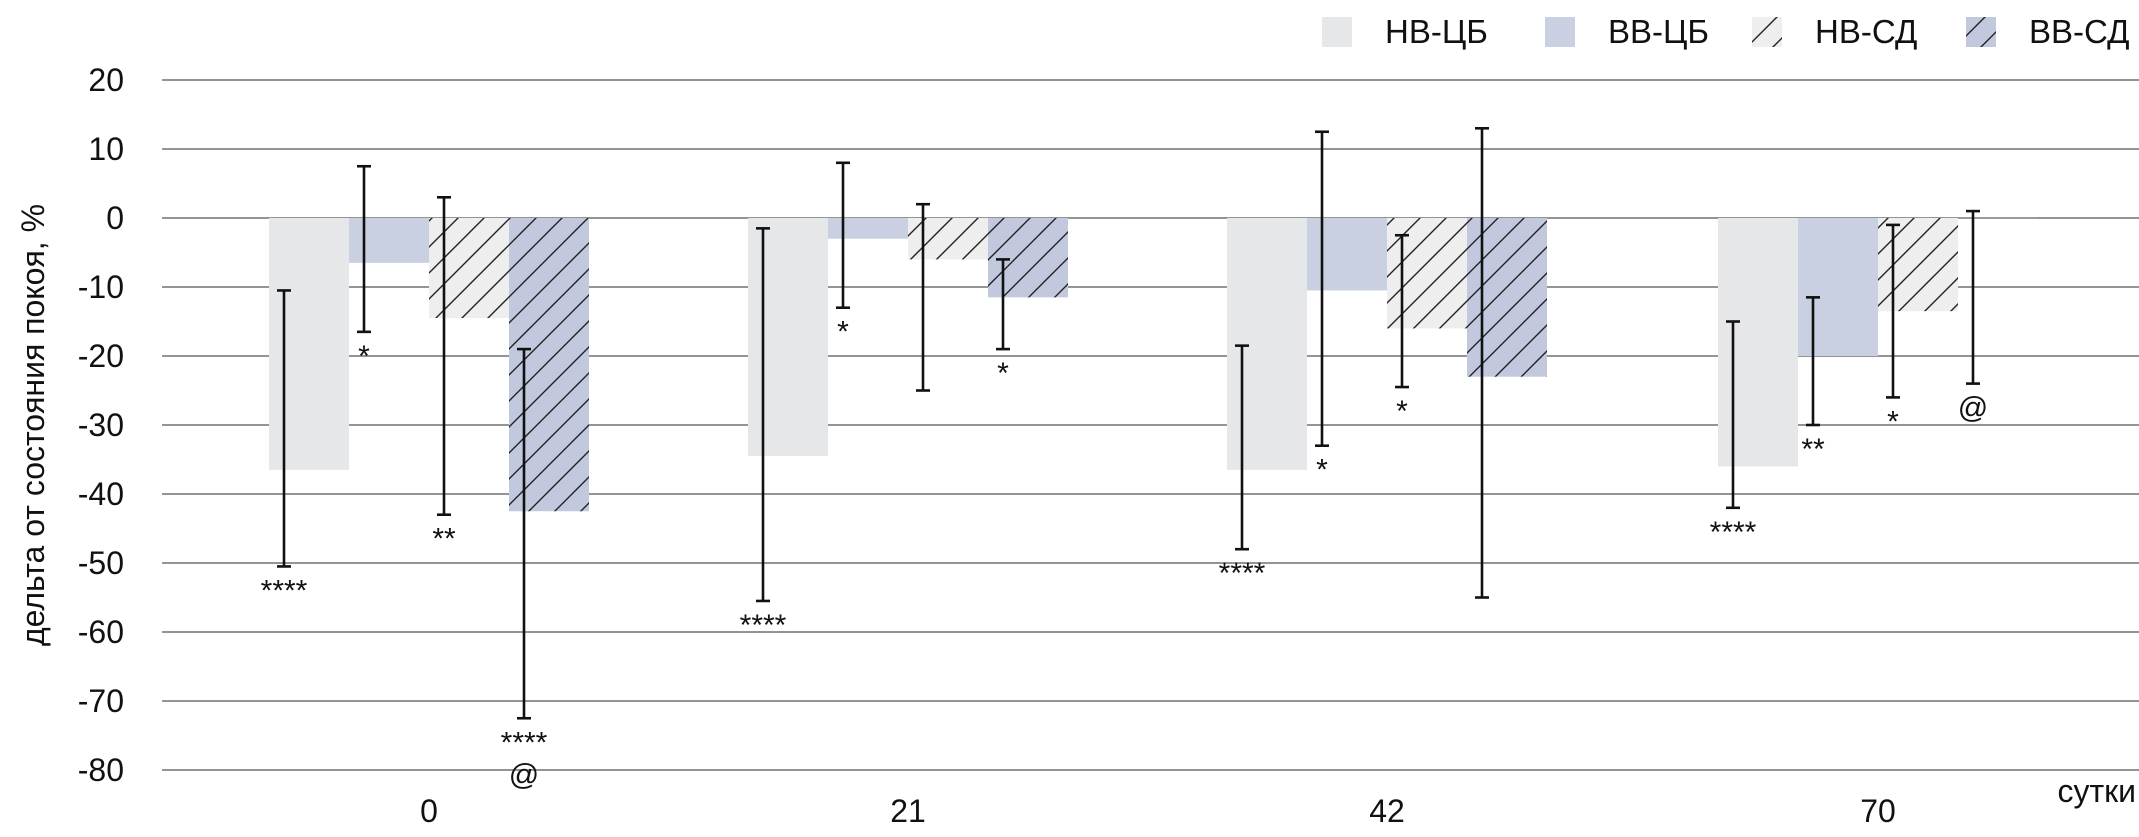 The image size is (2139, 837). Describe the element at coordinates (1436, 31) in the screenshot. I see `legend-label: НВ-ЦБ` at that location.